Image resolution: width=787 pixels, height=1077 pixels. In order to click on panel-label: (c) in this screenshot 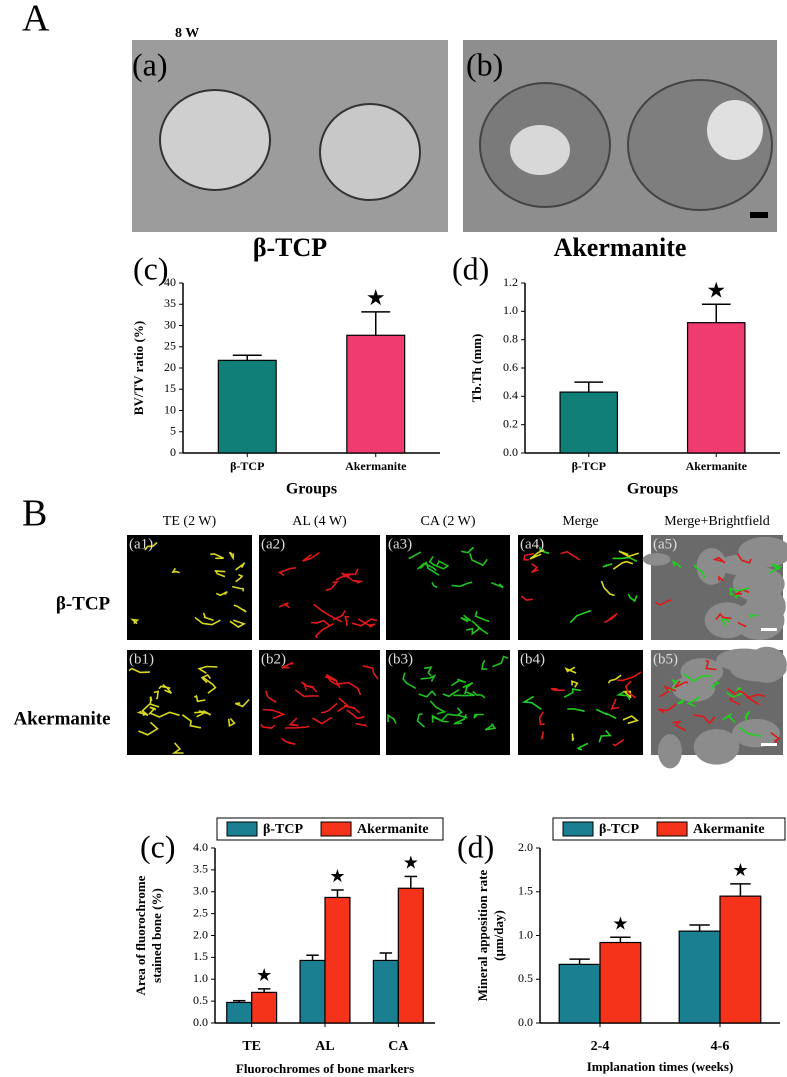, I will do `click(151, 268)`.